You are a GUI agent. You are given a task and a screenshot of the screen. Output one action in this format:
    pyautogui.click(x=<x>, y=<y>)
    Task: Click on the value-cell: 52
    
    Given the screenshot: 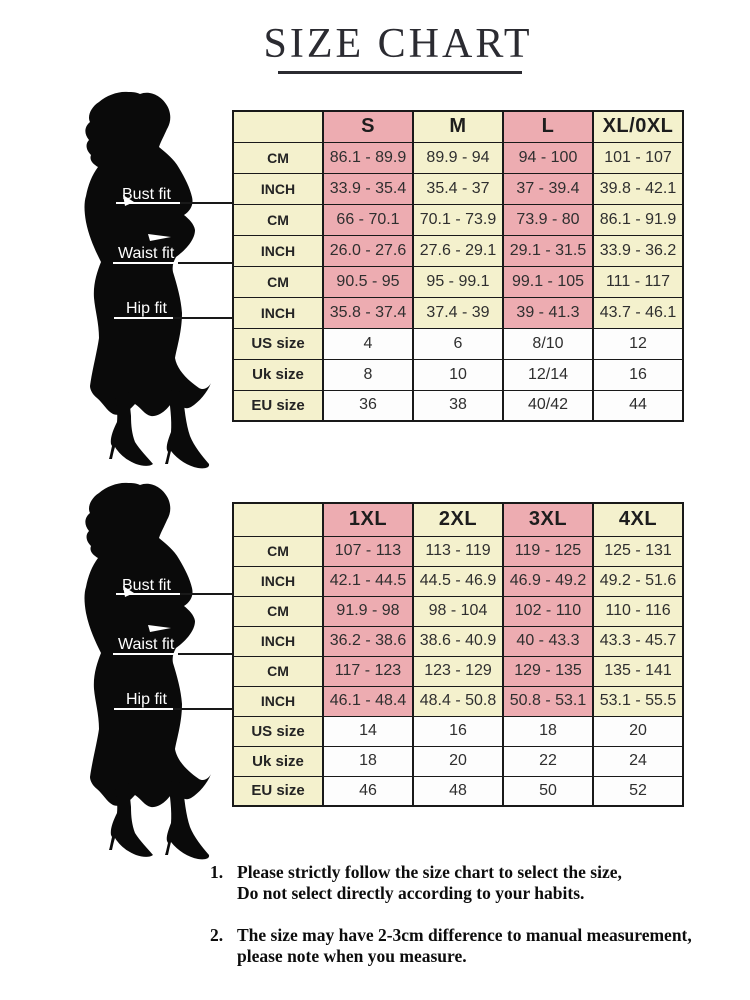 What is the action you would take?
    pyautogui.click(x=638, y=791)
    